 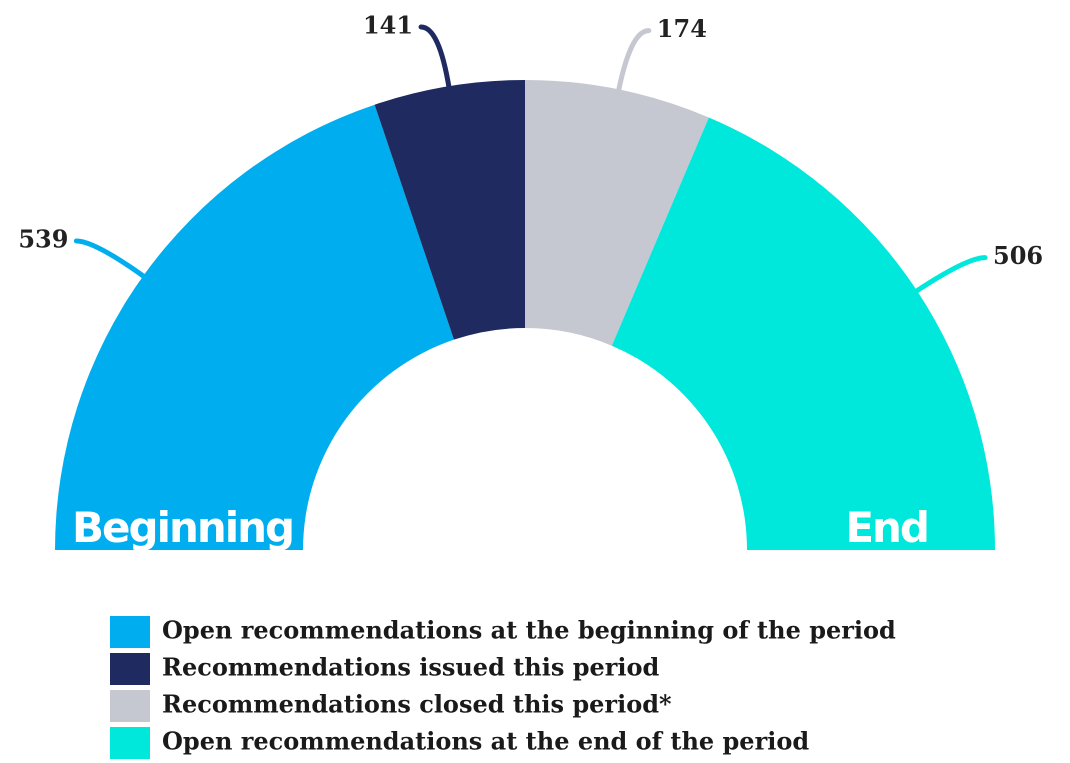 I want to click on annotation: Beginning, so click(x=182, y=527).